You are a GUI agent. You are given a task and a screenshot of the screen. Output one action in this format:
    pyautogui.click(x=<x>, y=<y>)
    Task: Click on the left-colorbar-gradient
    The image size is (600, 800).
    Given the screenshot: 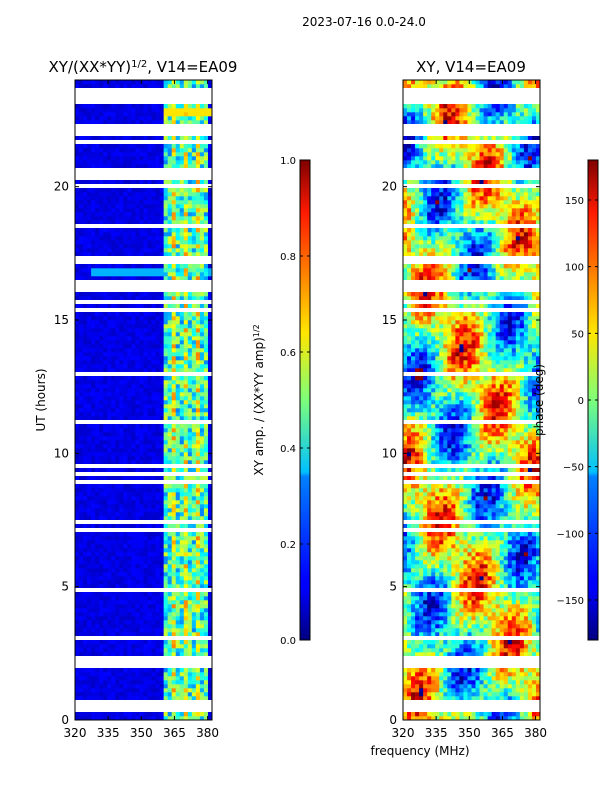 What is the action you would take?
    pyautogui.click(x=305, y=400)
    